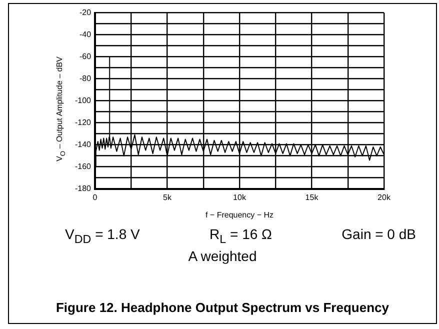 The image size is (439, 329). I want to click on x-tick-label: 15k, so click(312, 197).